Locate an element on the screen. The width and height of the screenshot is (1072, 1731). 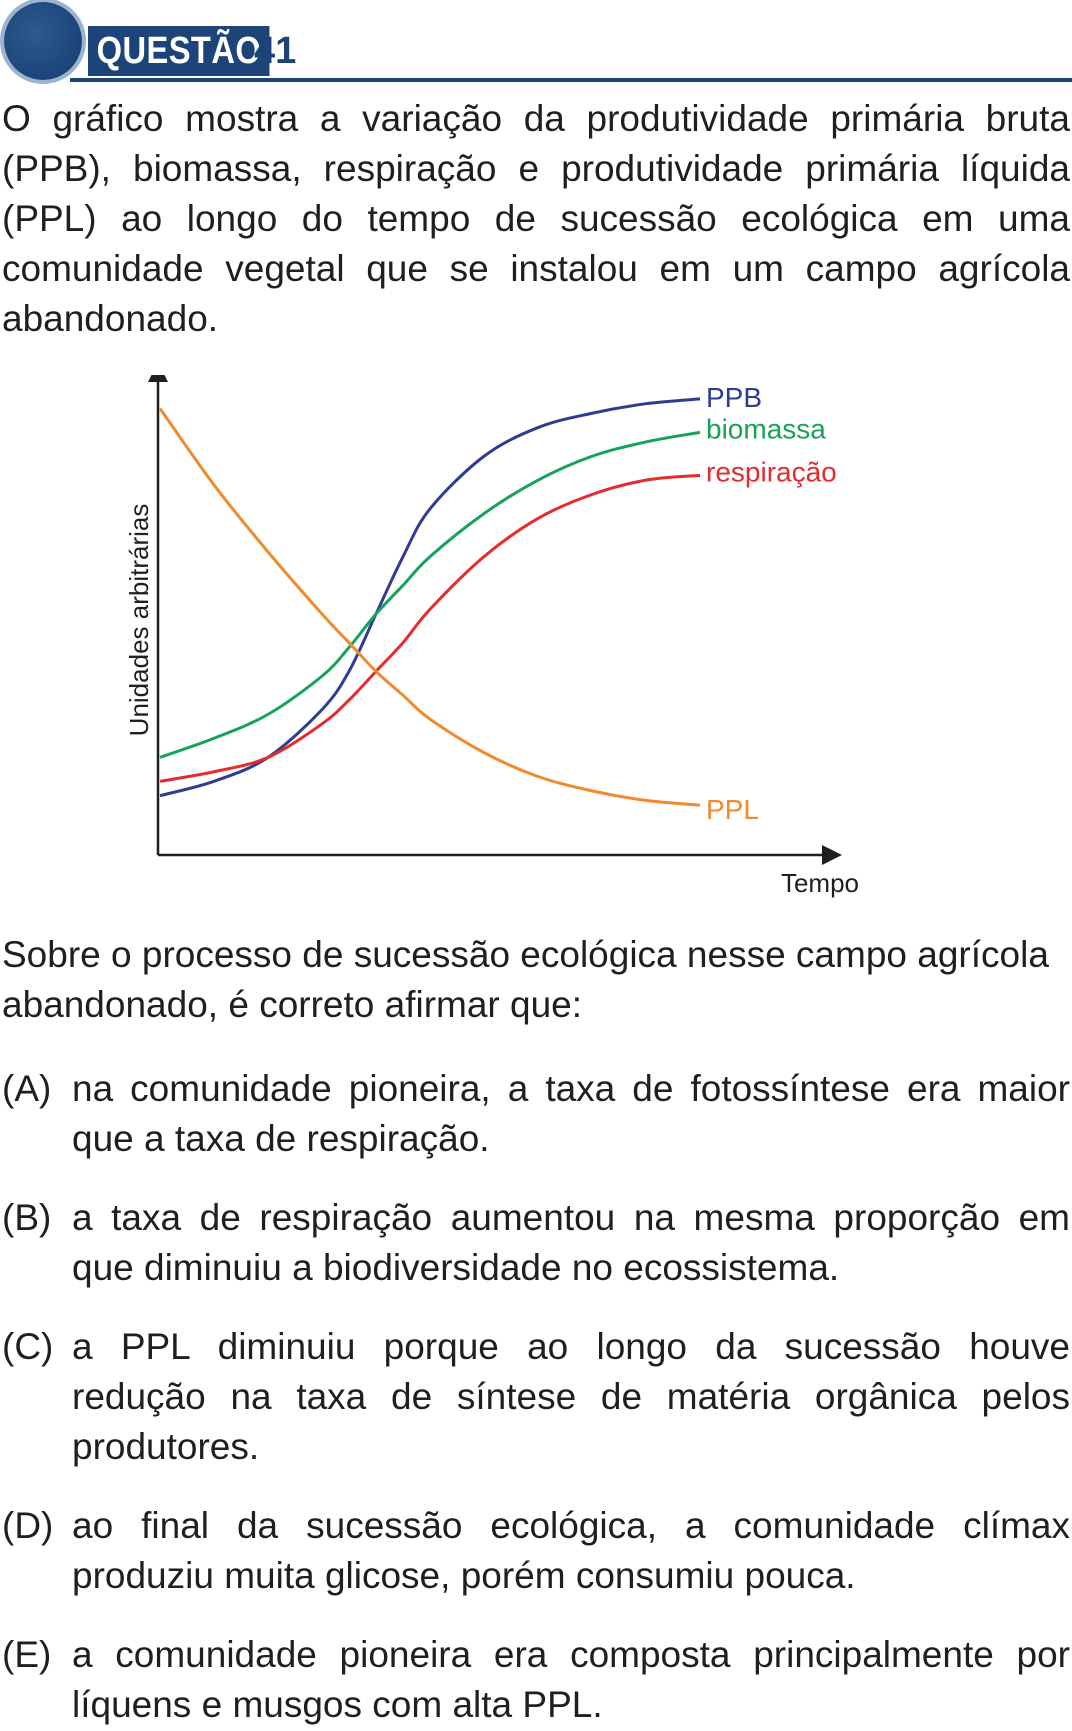
series-line-ppl is located at coordinates (429, 607).